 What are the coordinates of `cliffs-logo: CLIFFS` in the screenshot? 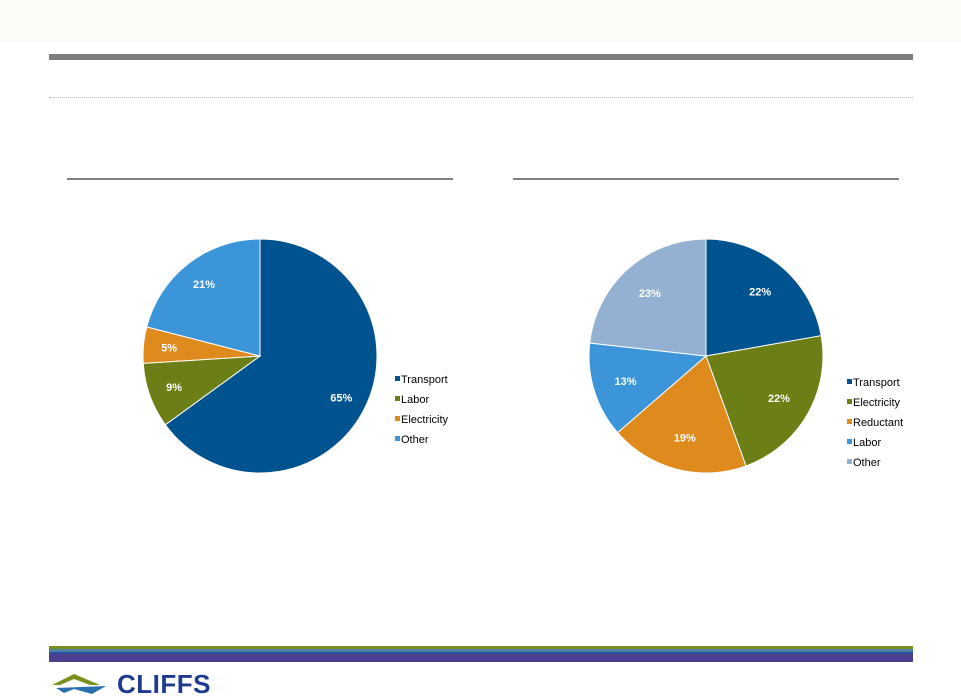 It's located at (147, 684).